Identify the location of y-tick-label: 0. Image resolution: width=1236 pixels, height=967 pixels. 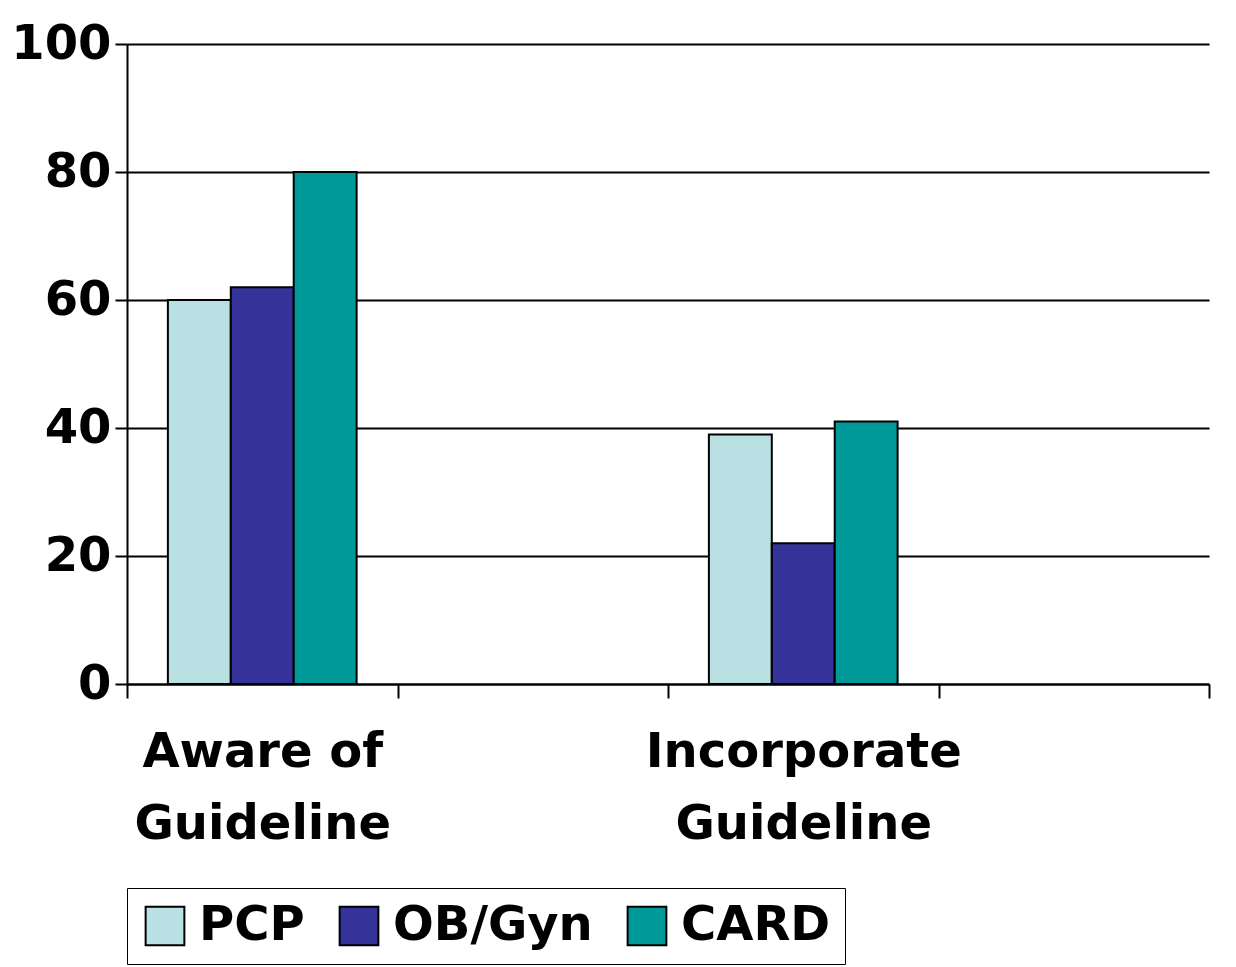
(95, 681).